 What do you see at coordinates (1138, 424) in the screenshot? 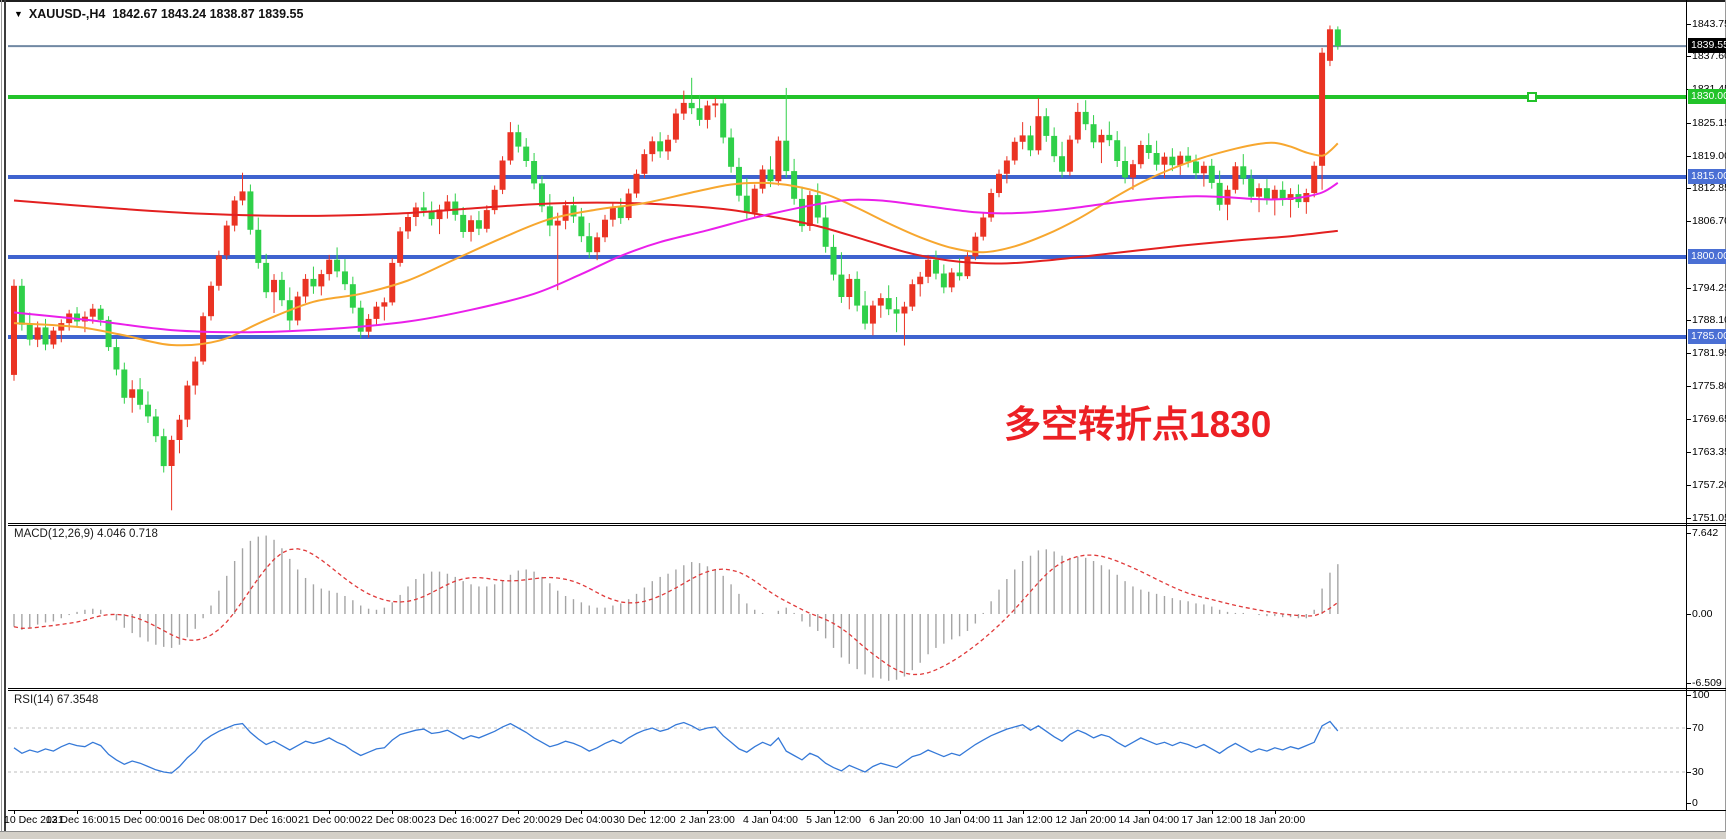
I see `chart-annotation-text: 多空转折点1830` at bounding box center [1138, 424].